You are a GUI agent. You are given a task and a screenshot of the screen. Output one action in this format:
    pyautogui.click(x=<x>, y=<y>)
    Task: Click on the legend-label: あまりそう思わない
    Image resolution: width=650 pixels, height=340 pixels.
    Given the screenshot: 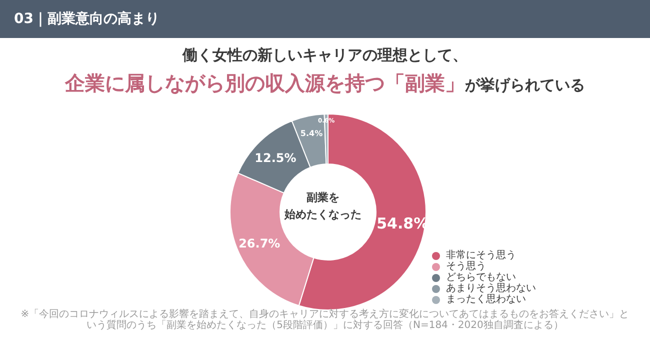 What is the action you would take?
    pyautogui.click(x=491, y=288)
    